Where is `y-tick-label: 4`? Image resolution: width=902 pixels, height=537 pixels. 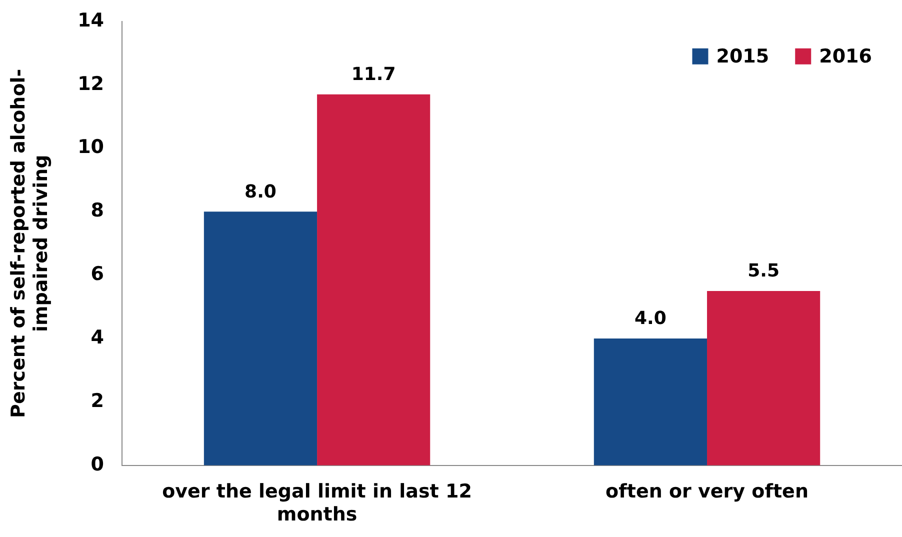
y-tick-label: 4 is located at coordinates (97, 337).